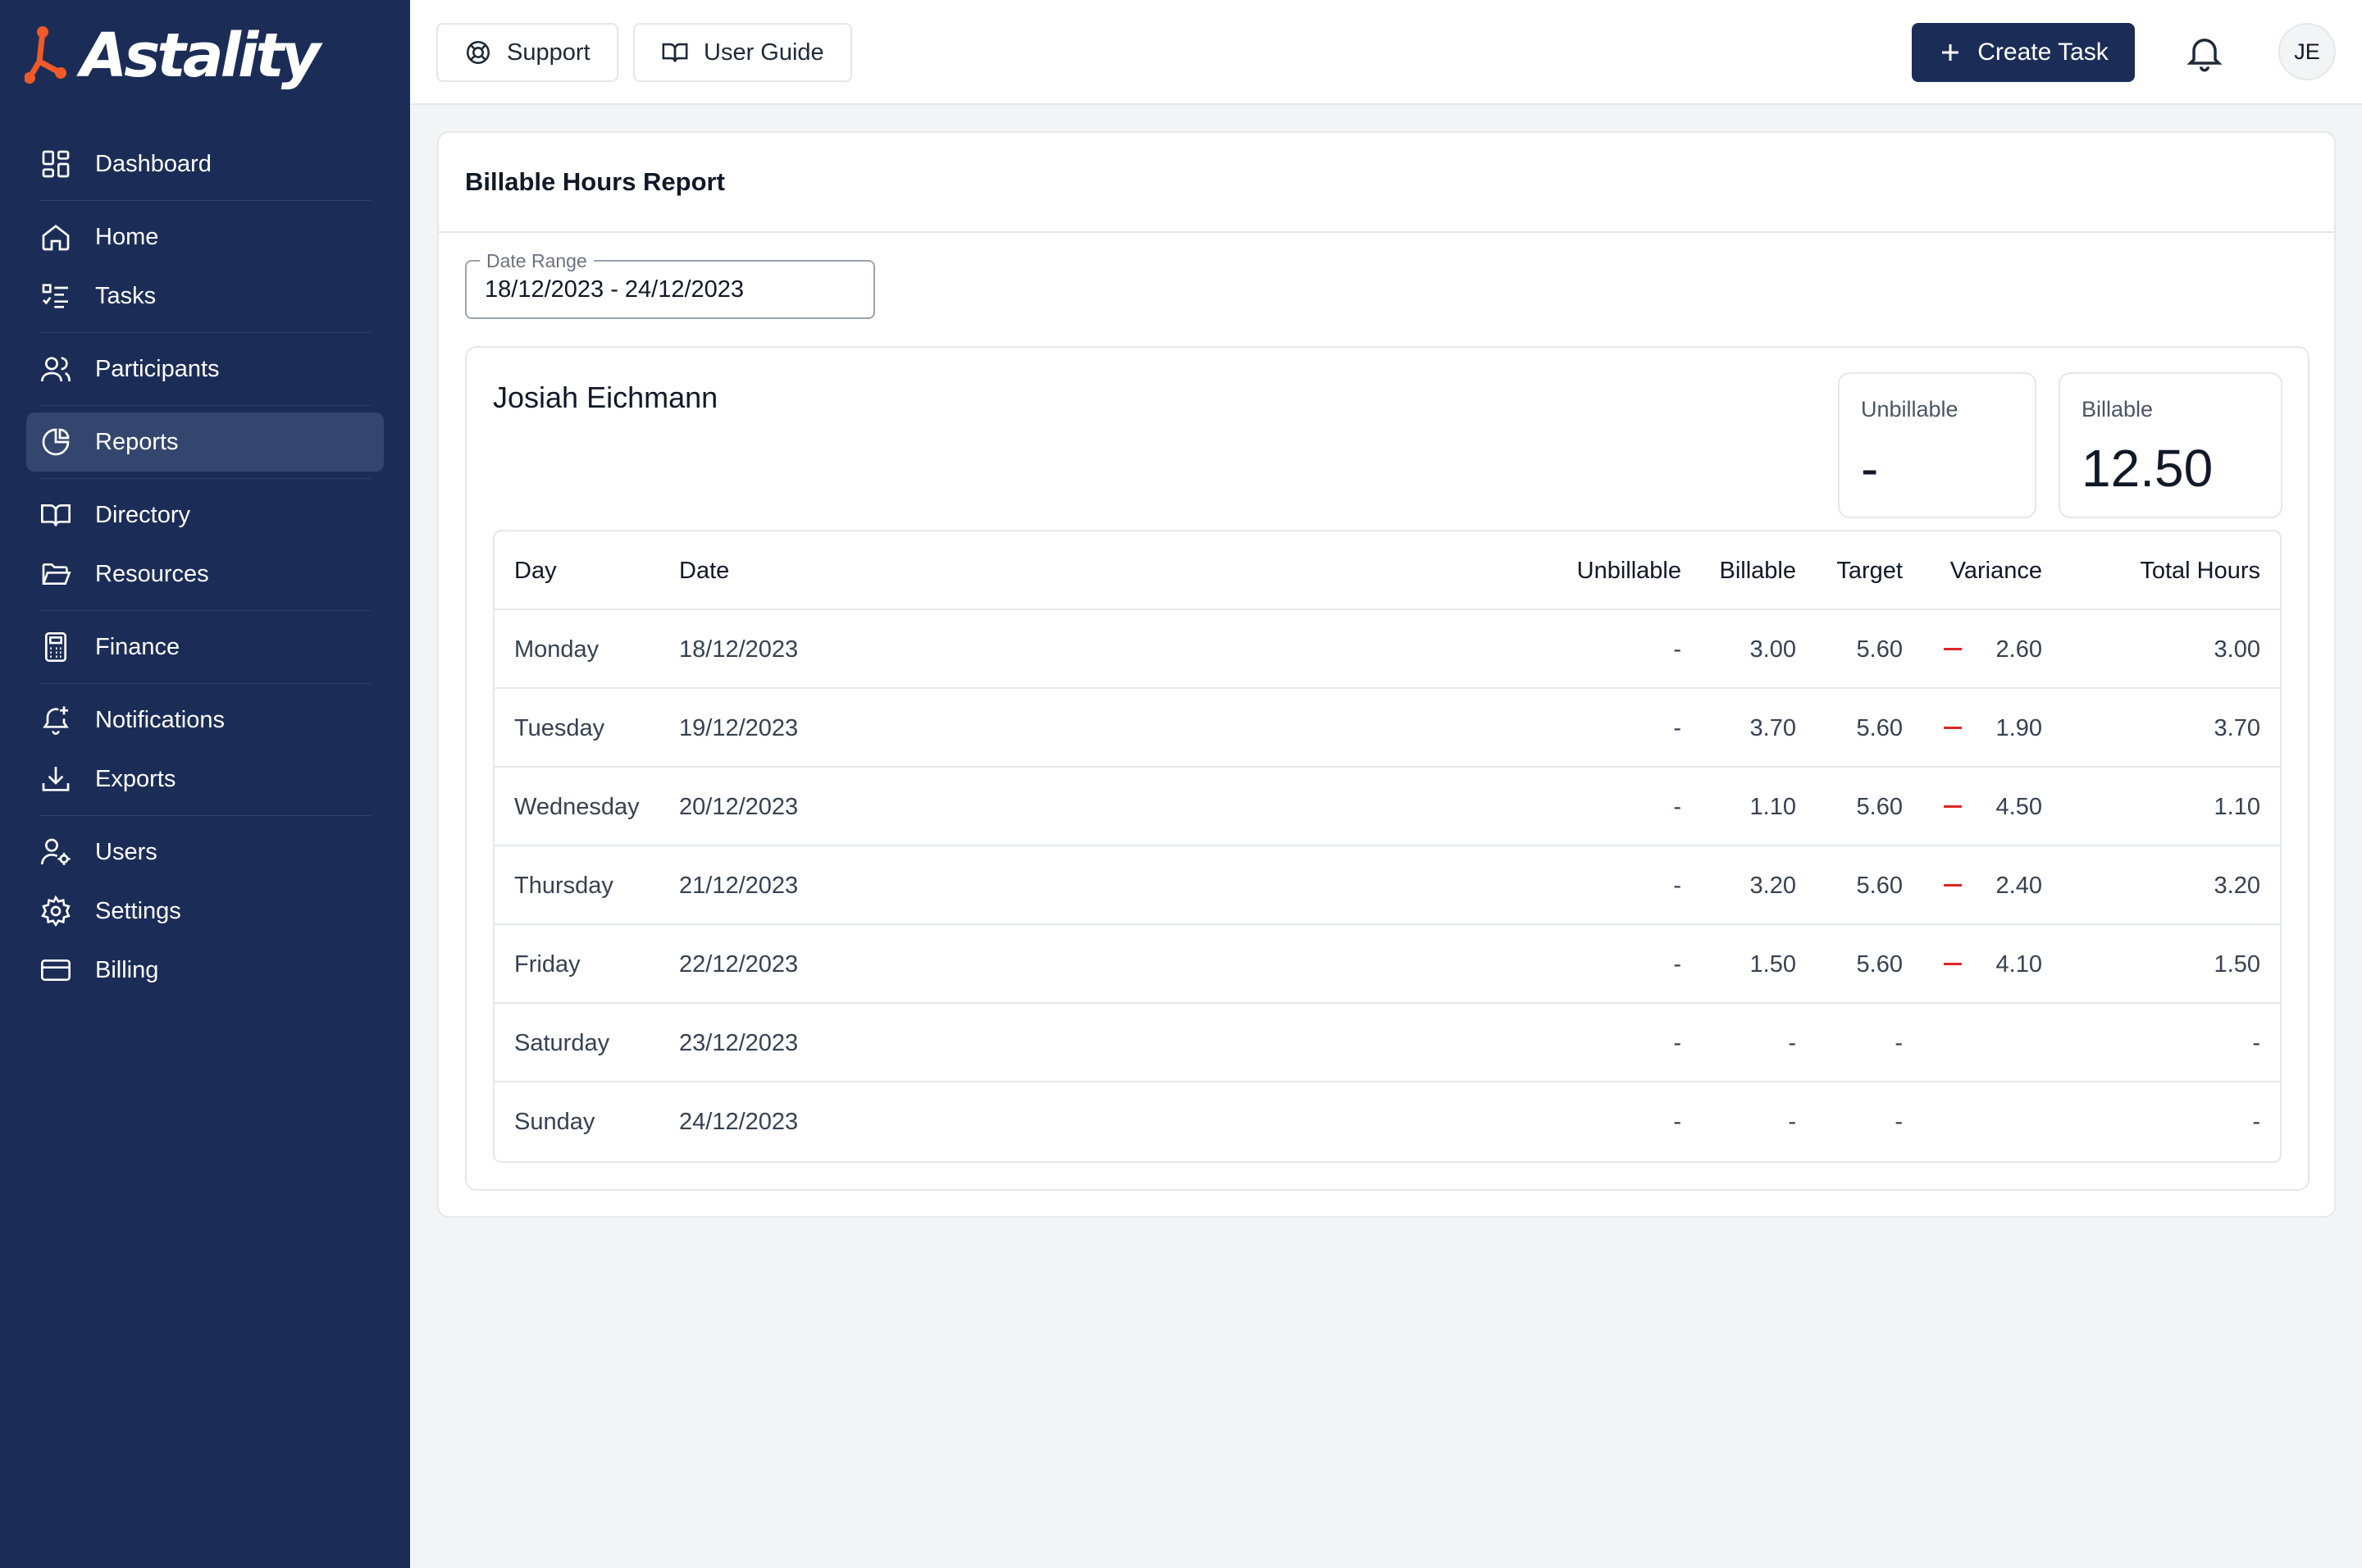 The width and height of the screenshot is (2362, 1568). Describe the element at coordinates (205, 721) in the screenshot. I see `sidebar-item-notifications: Notifications` at that location.